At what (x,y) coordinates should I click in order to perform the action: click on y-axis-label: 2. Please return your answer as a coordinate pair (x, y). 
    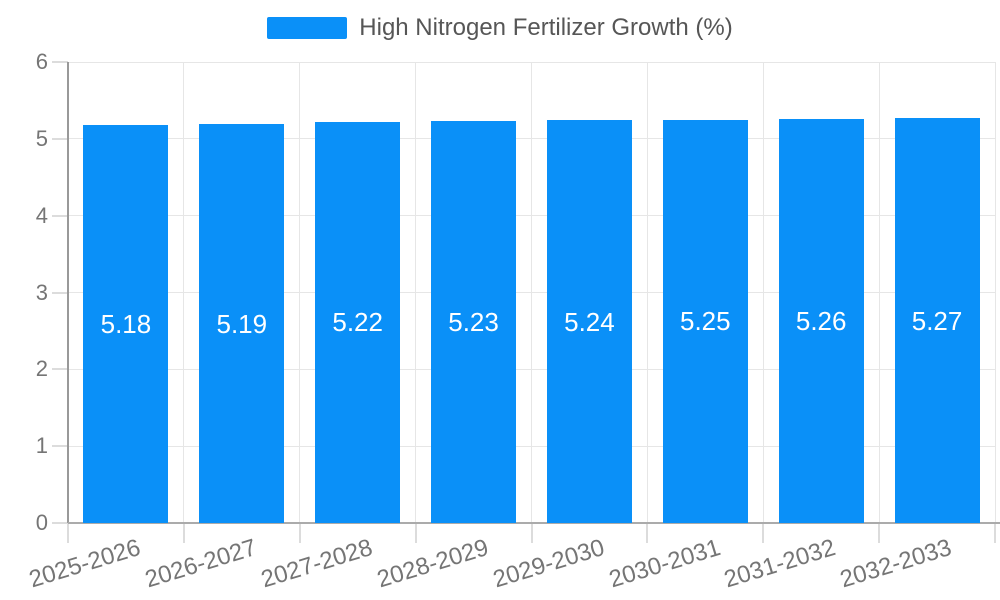
    Looking at the image, I should click on (41, 369).